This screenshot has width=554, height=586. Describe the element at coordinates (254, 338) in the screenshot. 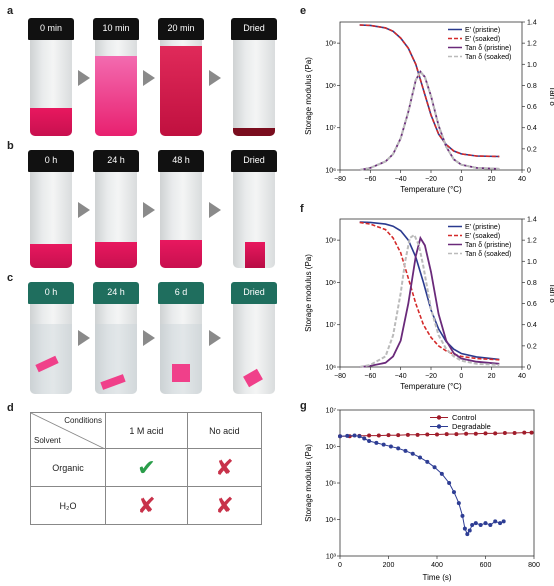

I see `vial-c-3: Dried` at that location.